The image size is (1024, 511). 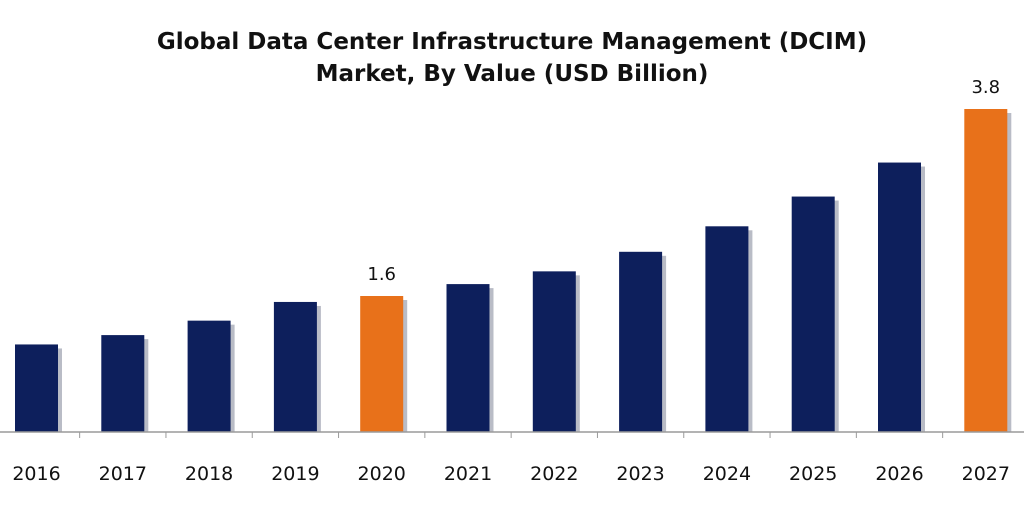 I want to click on x-tick-label-2024: 2024, so click(x=727, y=474).